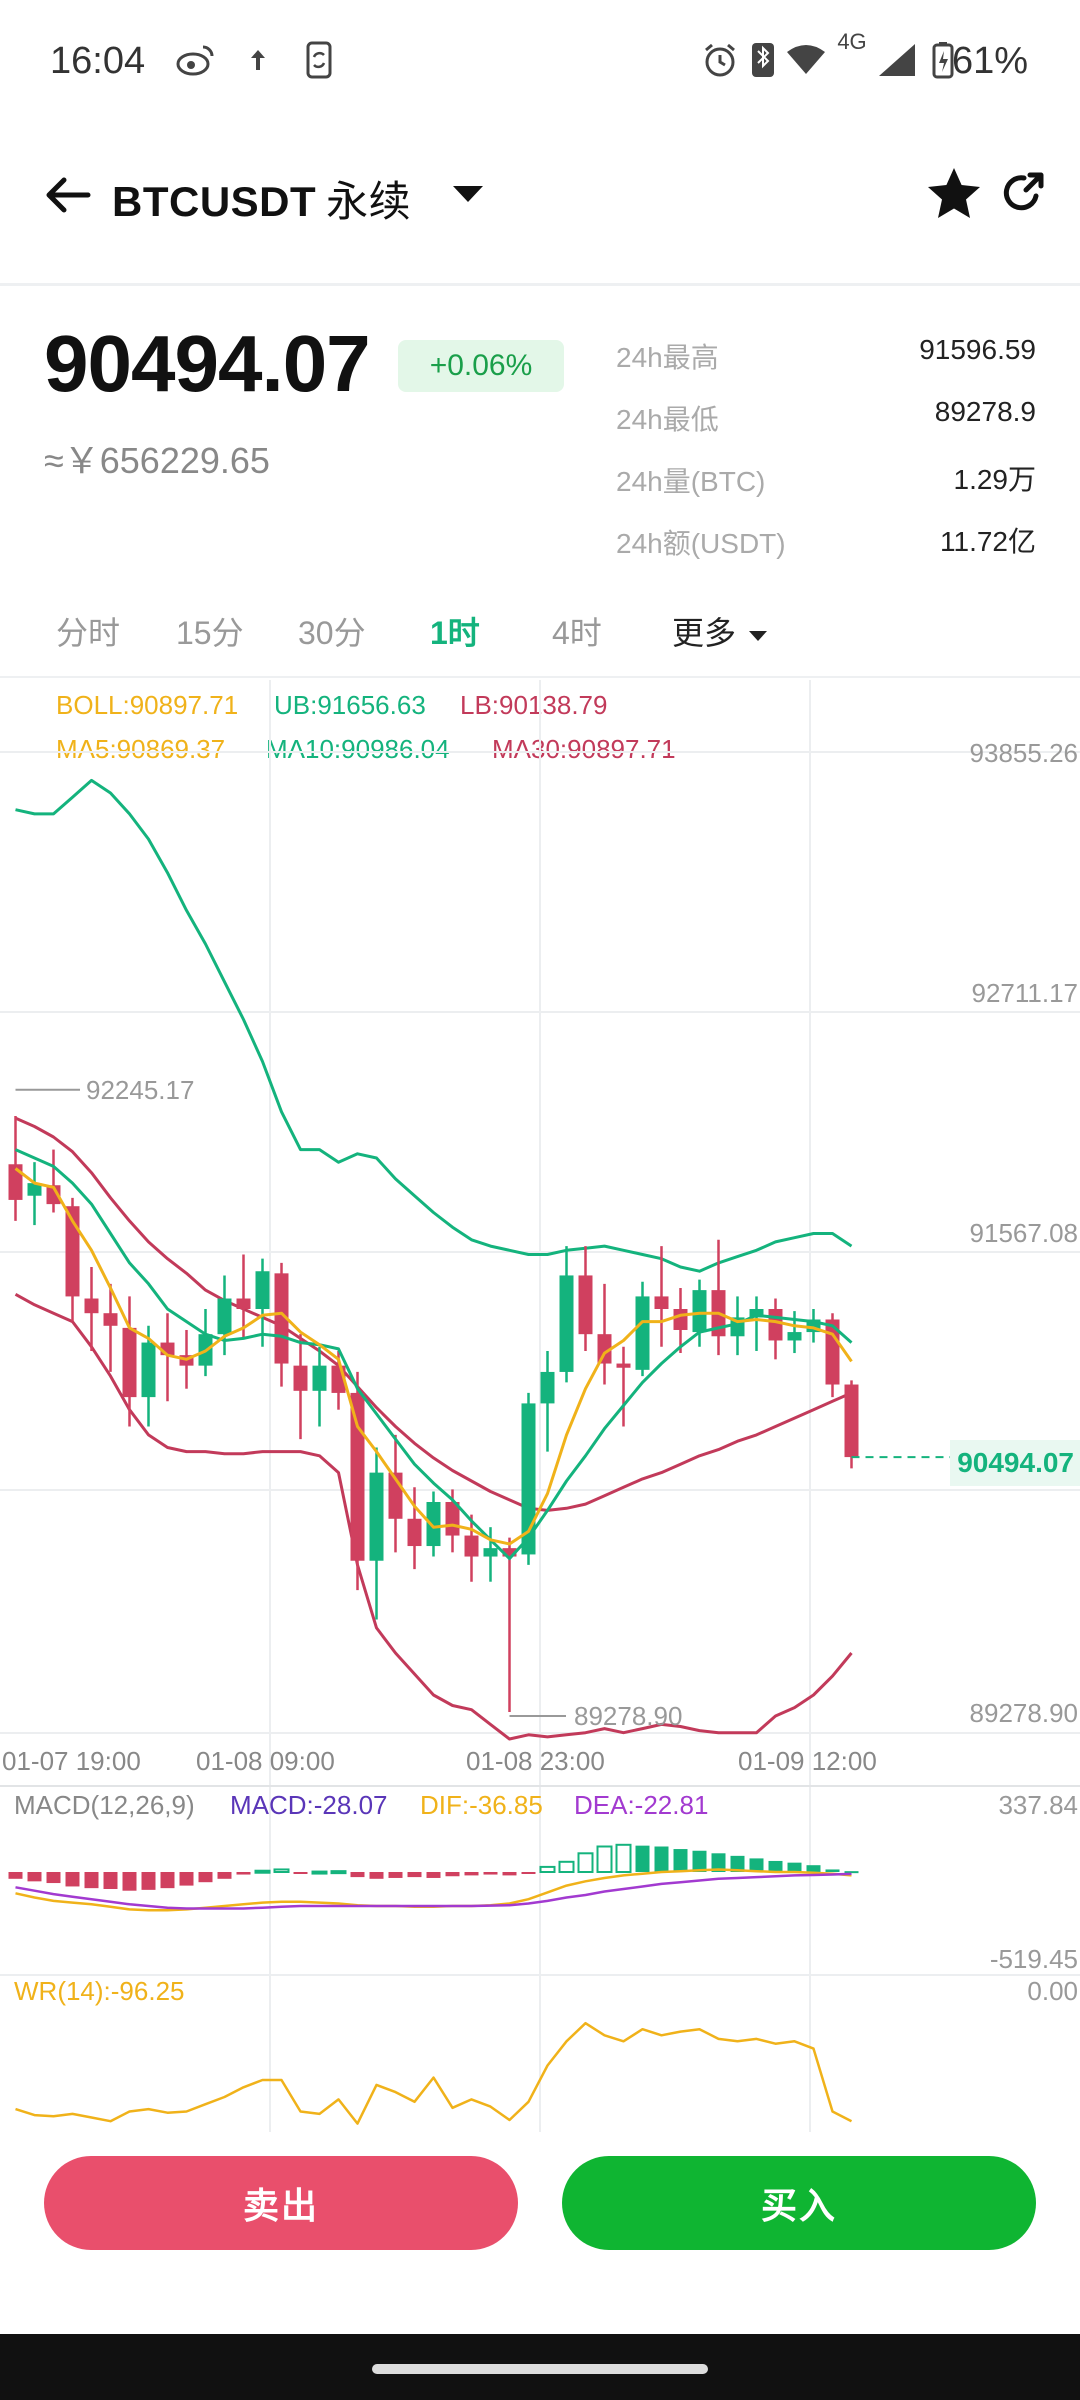 The image size is (1080, 2400). Describe the element at coordinates (826, 423) in the screenshot. I see `stat-row: 24h最低 89278.9` at that location.